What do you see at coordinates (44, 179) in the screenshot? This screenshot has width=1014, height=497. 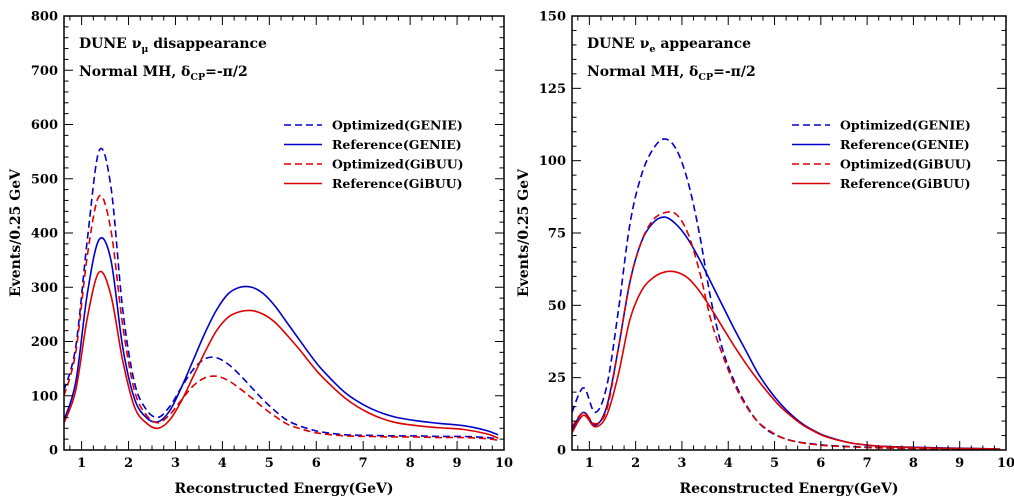 I see `y-tick-label: 500` at bounding box center [44, 179].